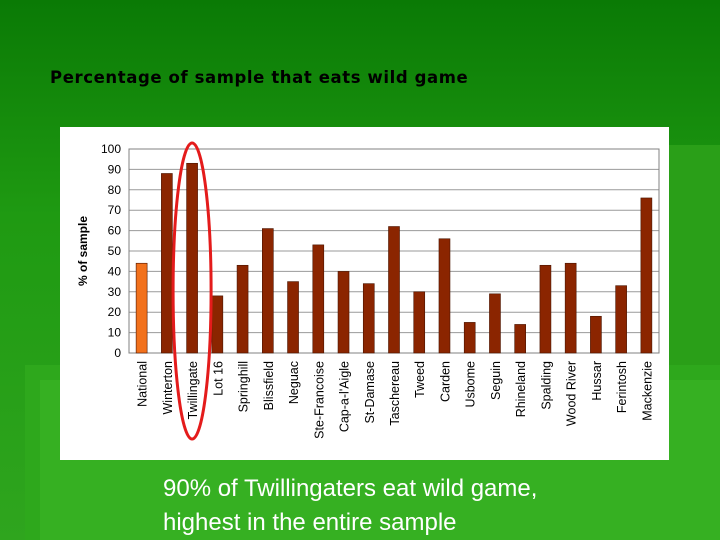 The height and width of the screenshot is (540, 720). I want to click on x-tick-label: Blissfield, so click(269, 385).